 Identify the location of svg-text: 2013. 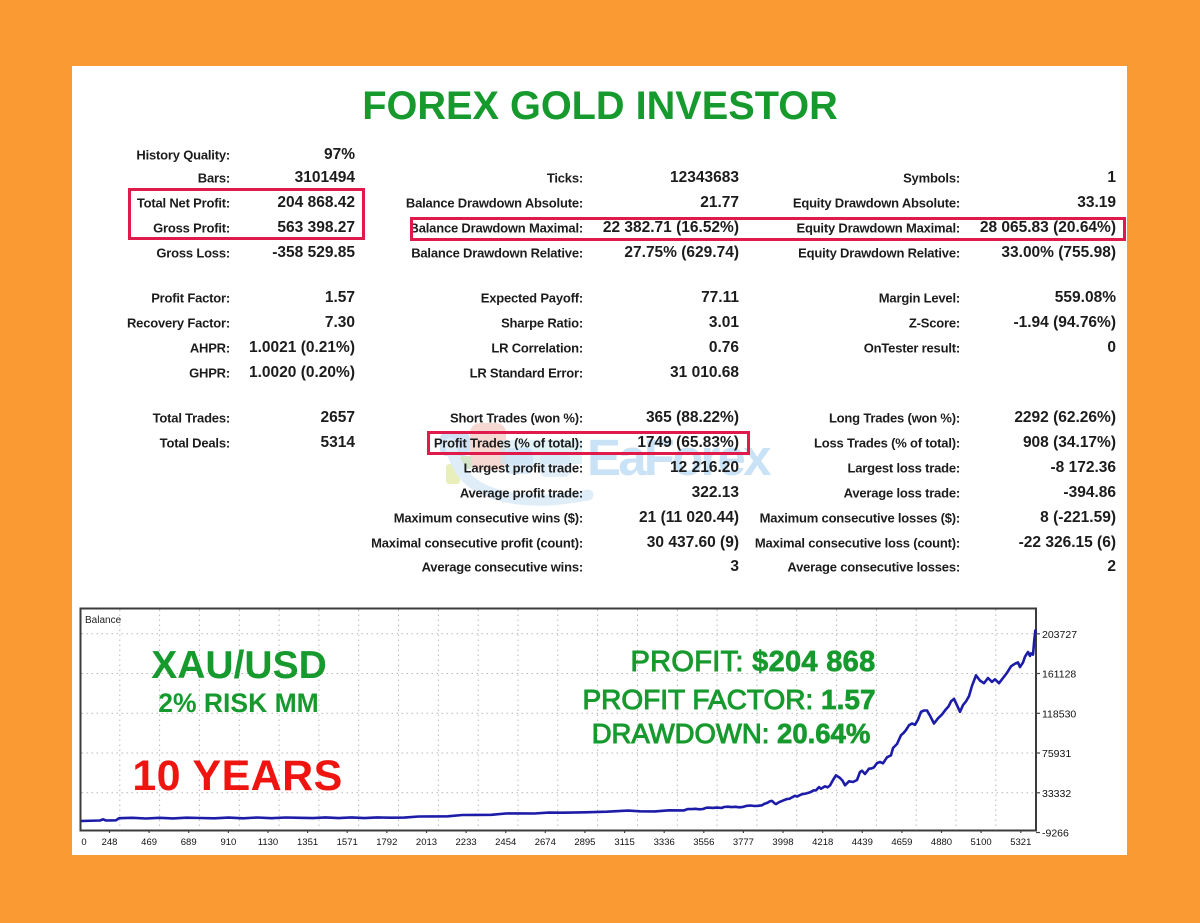
(426, 842).